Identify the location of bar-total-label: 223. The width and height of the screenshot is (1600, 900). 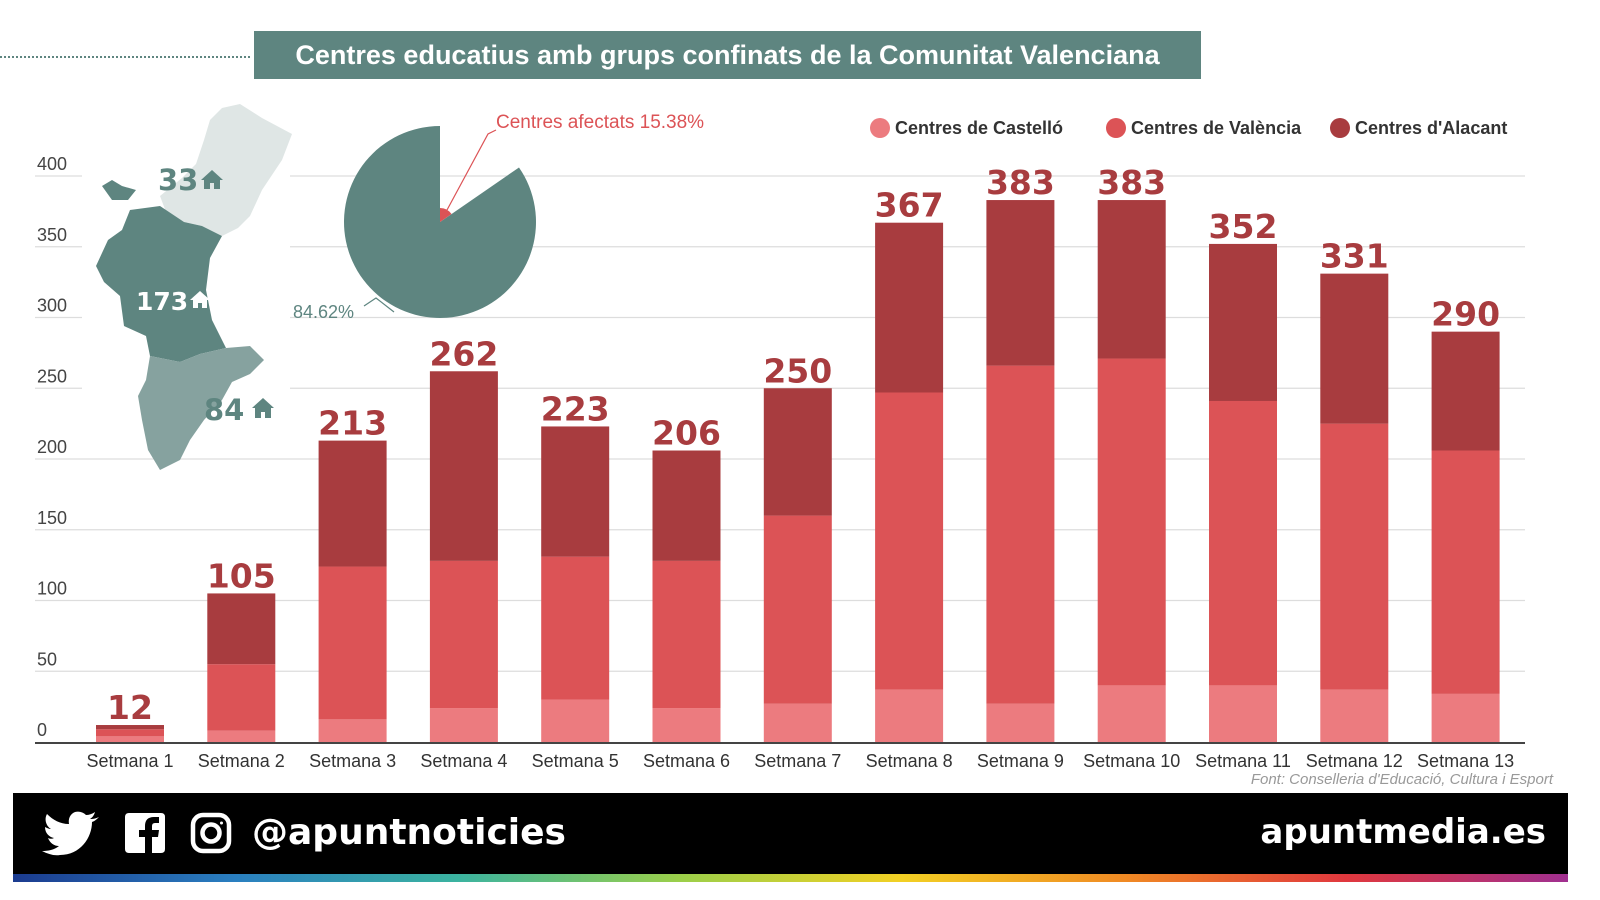
(575, 408).